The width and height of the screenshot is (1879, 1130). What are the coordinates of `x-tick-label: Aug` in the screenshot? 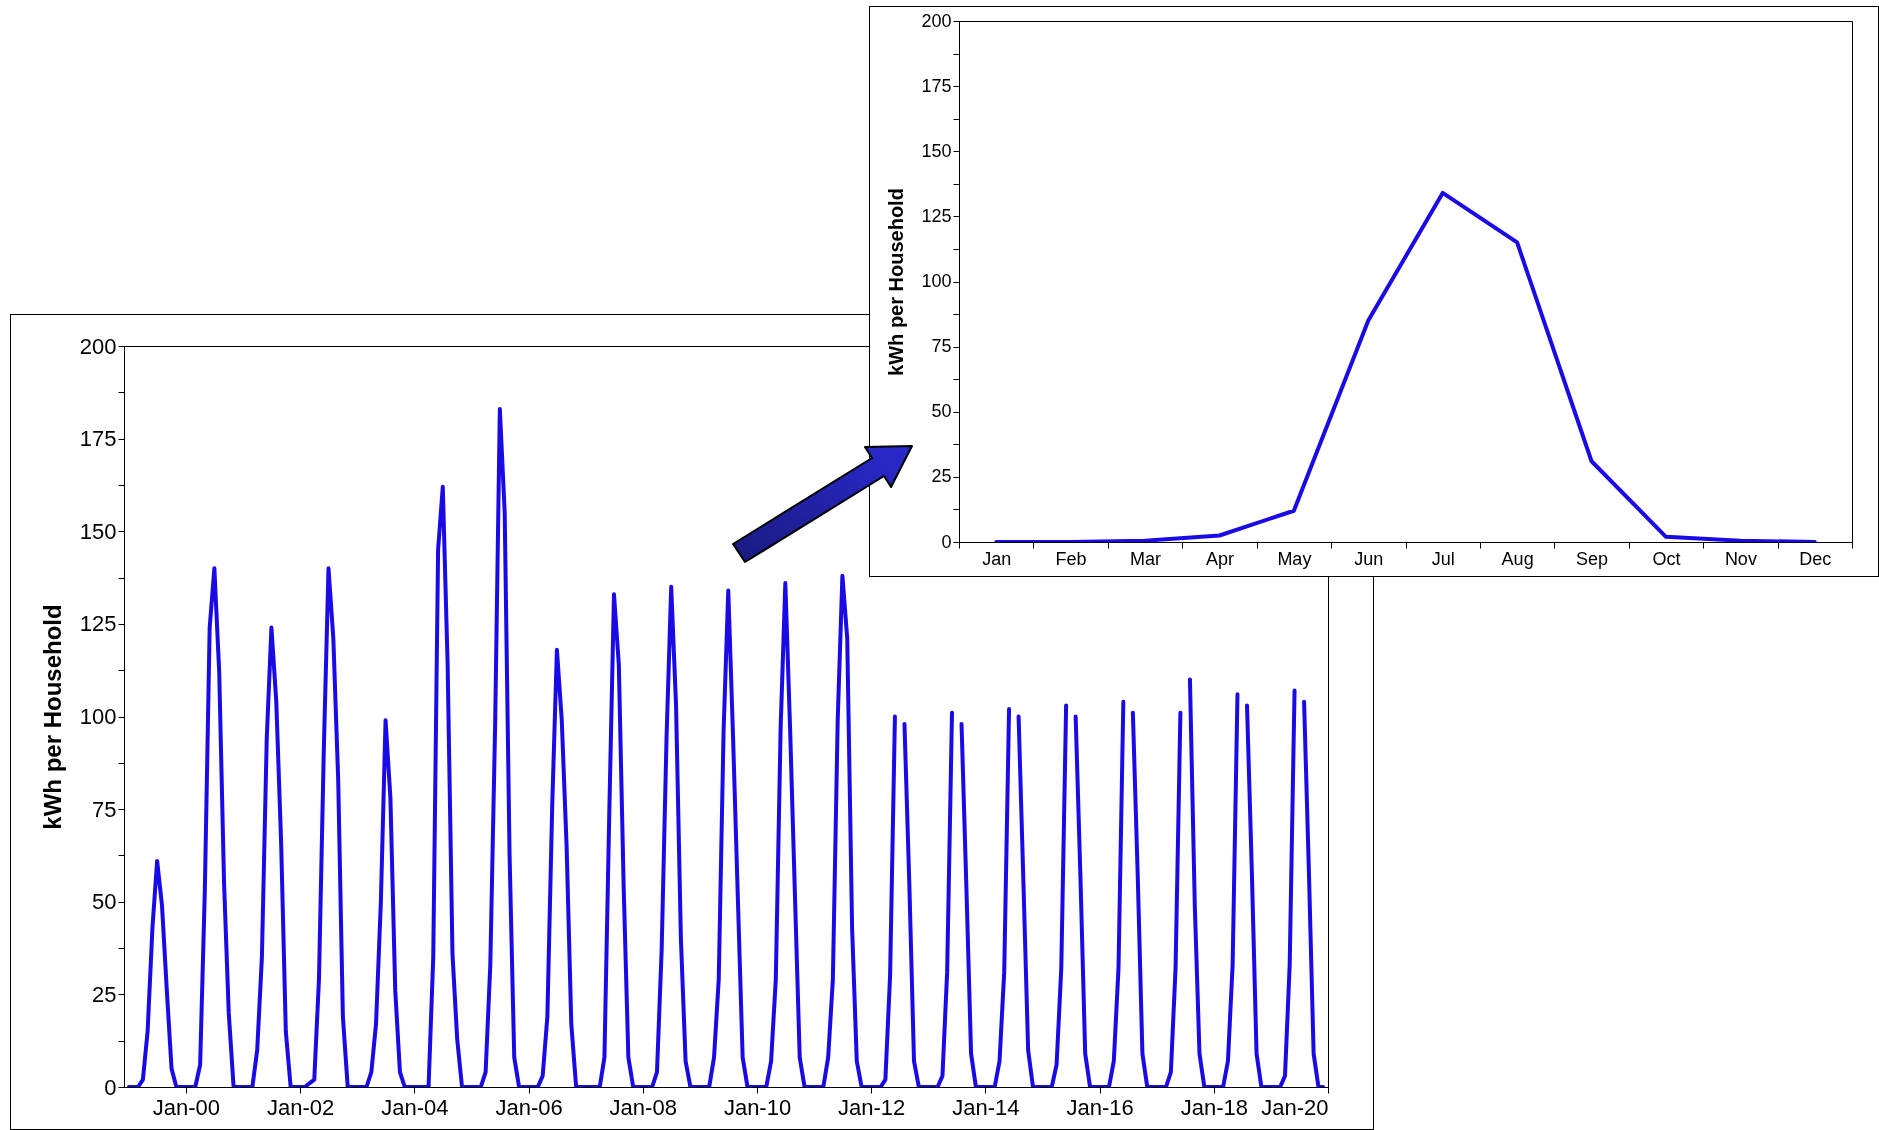 It's located at (1517, 558).